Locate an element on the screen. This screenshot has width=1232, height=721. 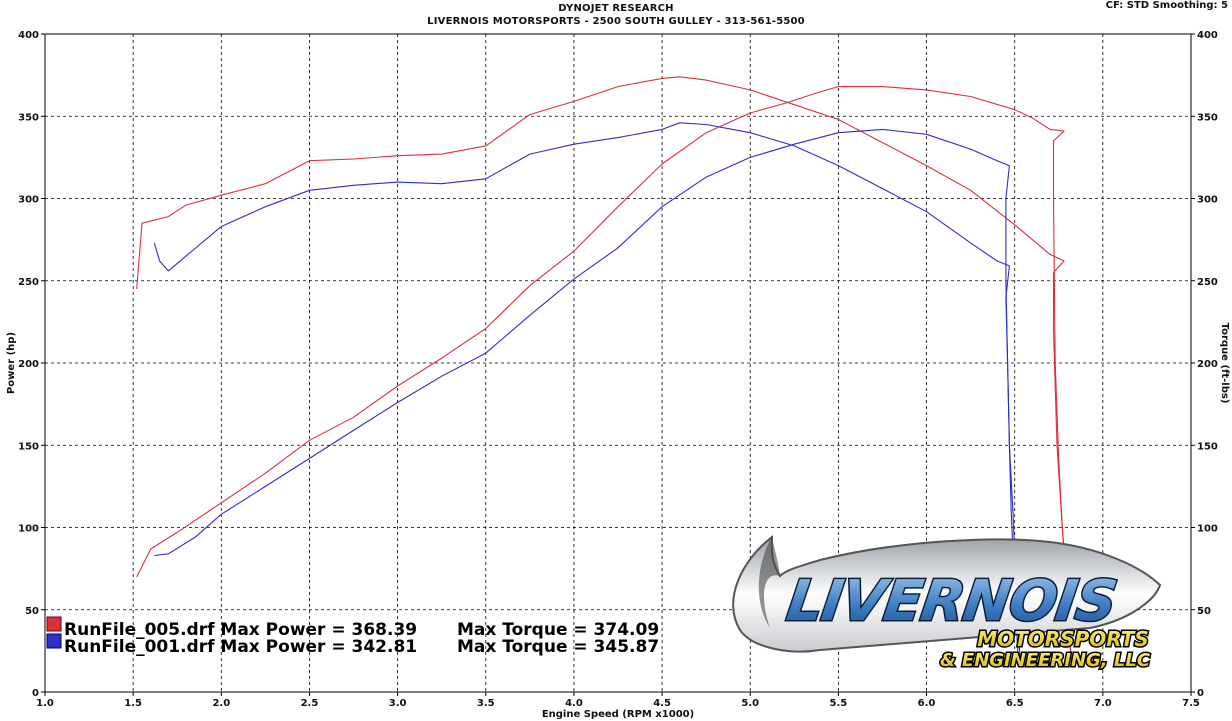
logo: LIVERNOIS MOTORSPORTS & ENGINEERING, LLC is located at coordinates (947, 603).